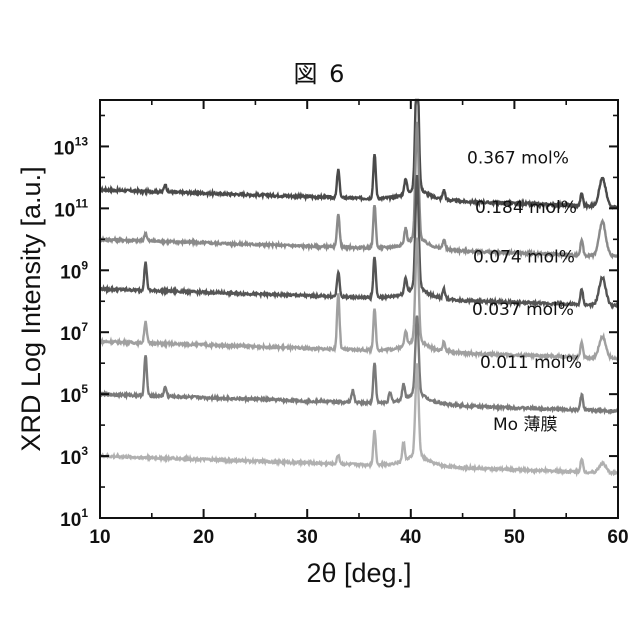 The width and height of the screenshot is (640, 640). What do you see at coordinates (203, 537) in the screenshot?
I see `x-tick-label: 20` at bounding box center [203, 537].